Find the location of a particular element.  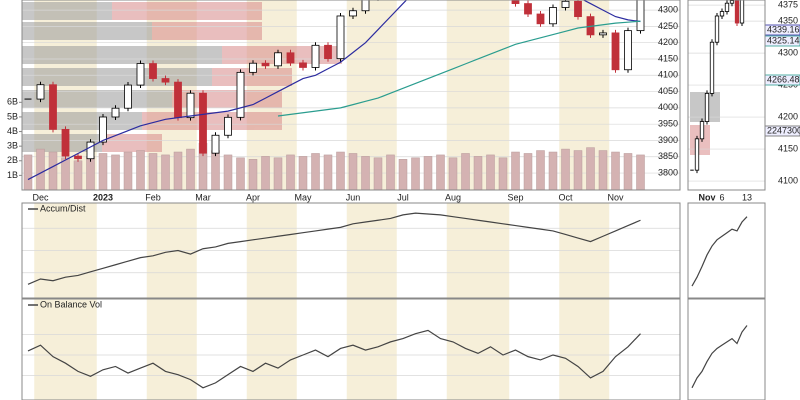

x-tick-label: 6 is located at coordinates (721, 197).